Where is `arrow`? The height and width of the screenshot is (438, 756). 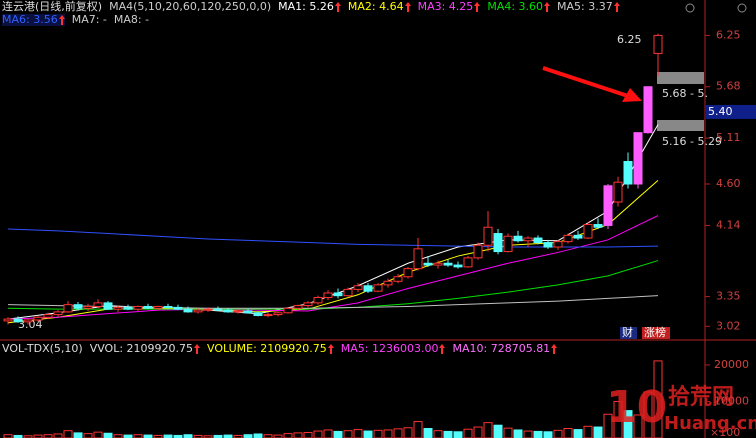 arrow is located at coordinates (585, 82).